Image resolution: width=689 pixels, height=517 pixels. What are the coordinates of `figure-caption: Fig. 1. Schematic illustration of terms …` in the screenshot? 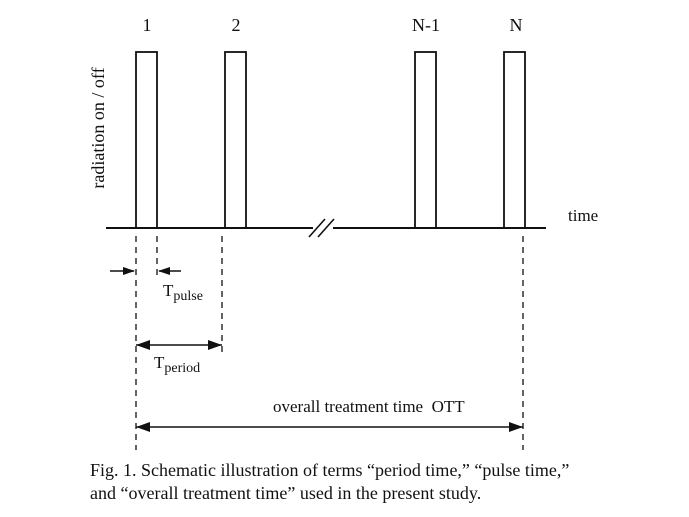 It's located at (370, 482).